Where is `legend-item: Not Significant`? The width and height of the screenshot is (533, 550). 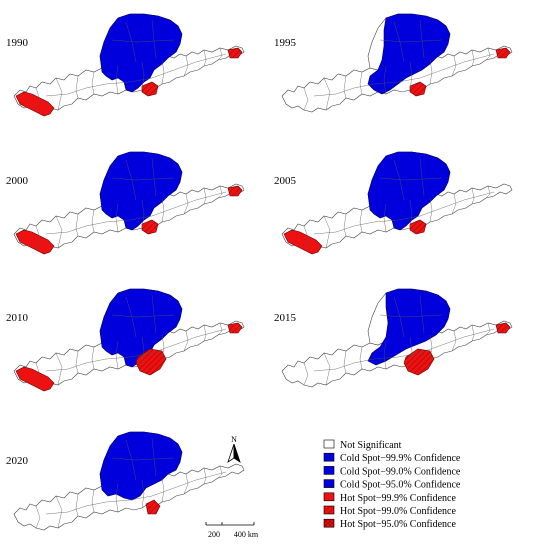 legend-item: Not Significant is located at coordinates (362, 445).